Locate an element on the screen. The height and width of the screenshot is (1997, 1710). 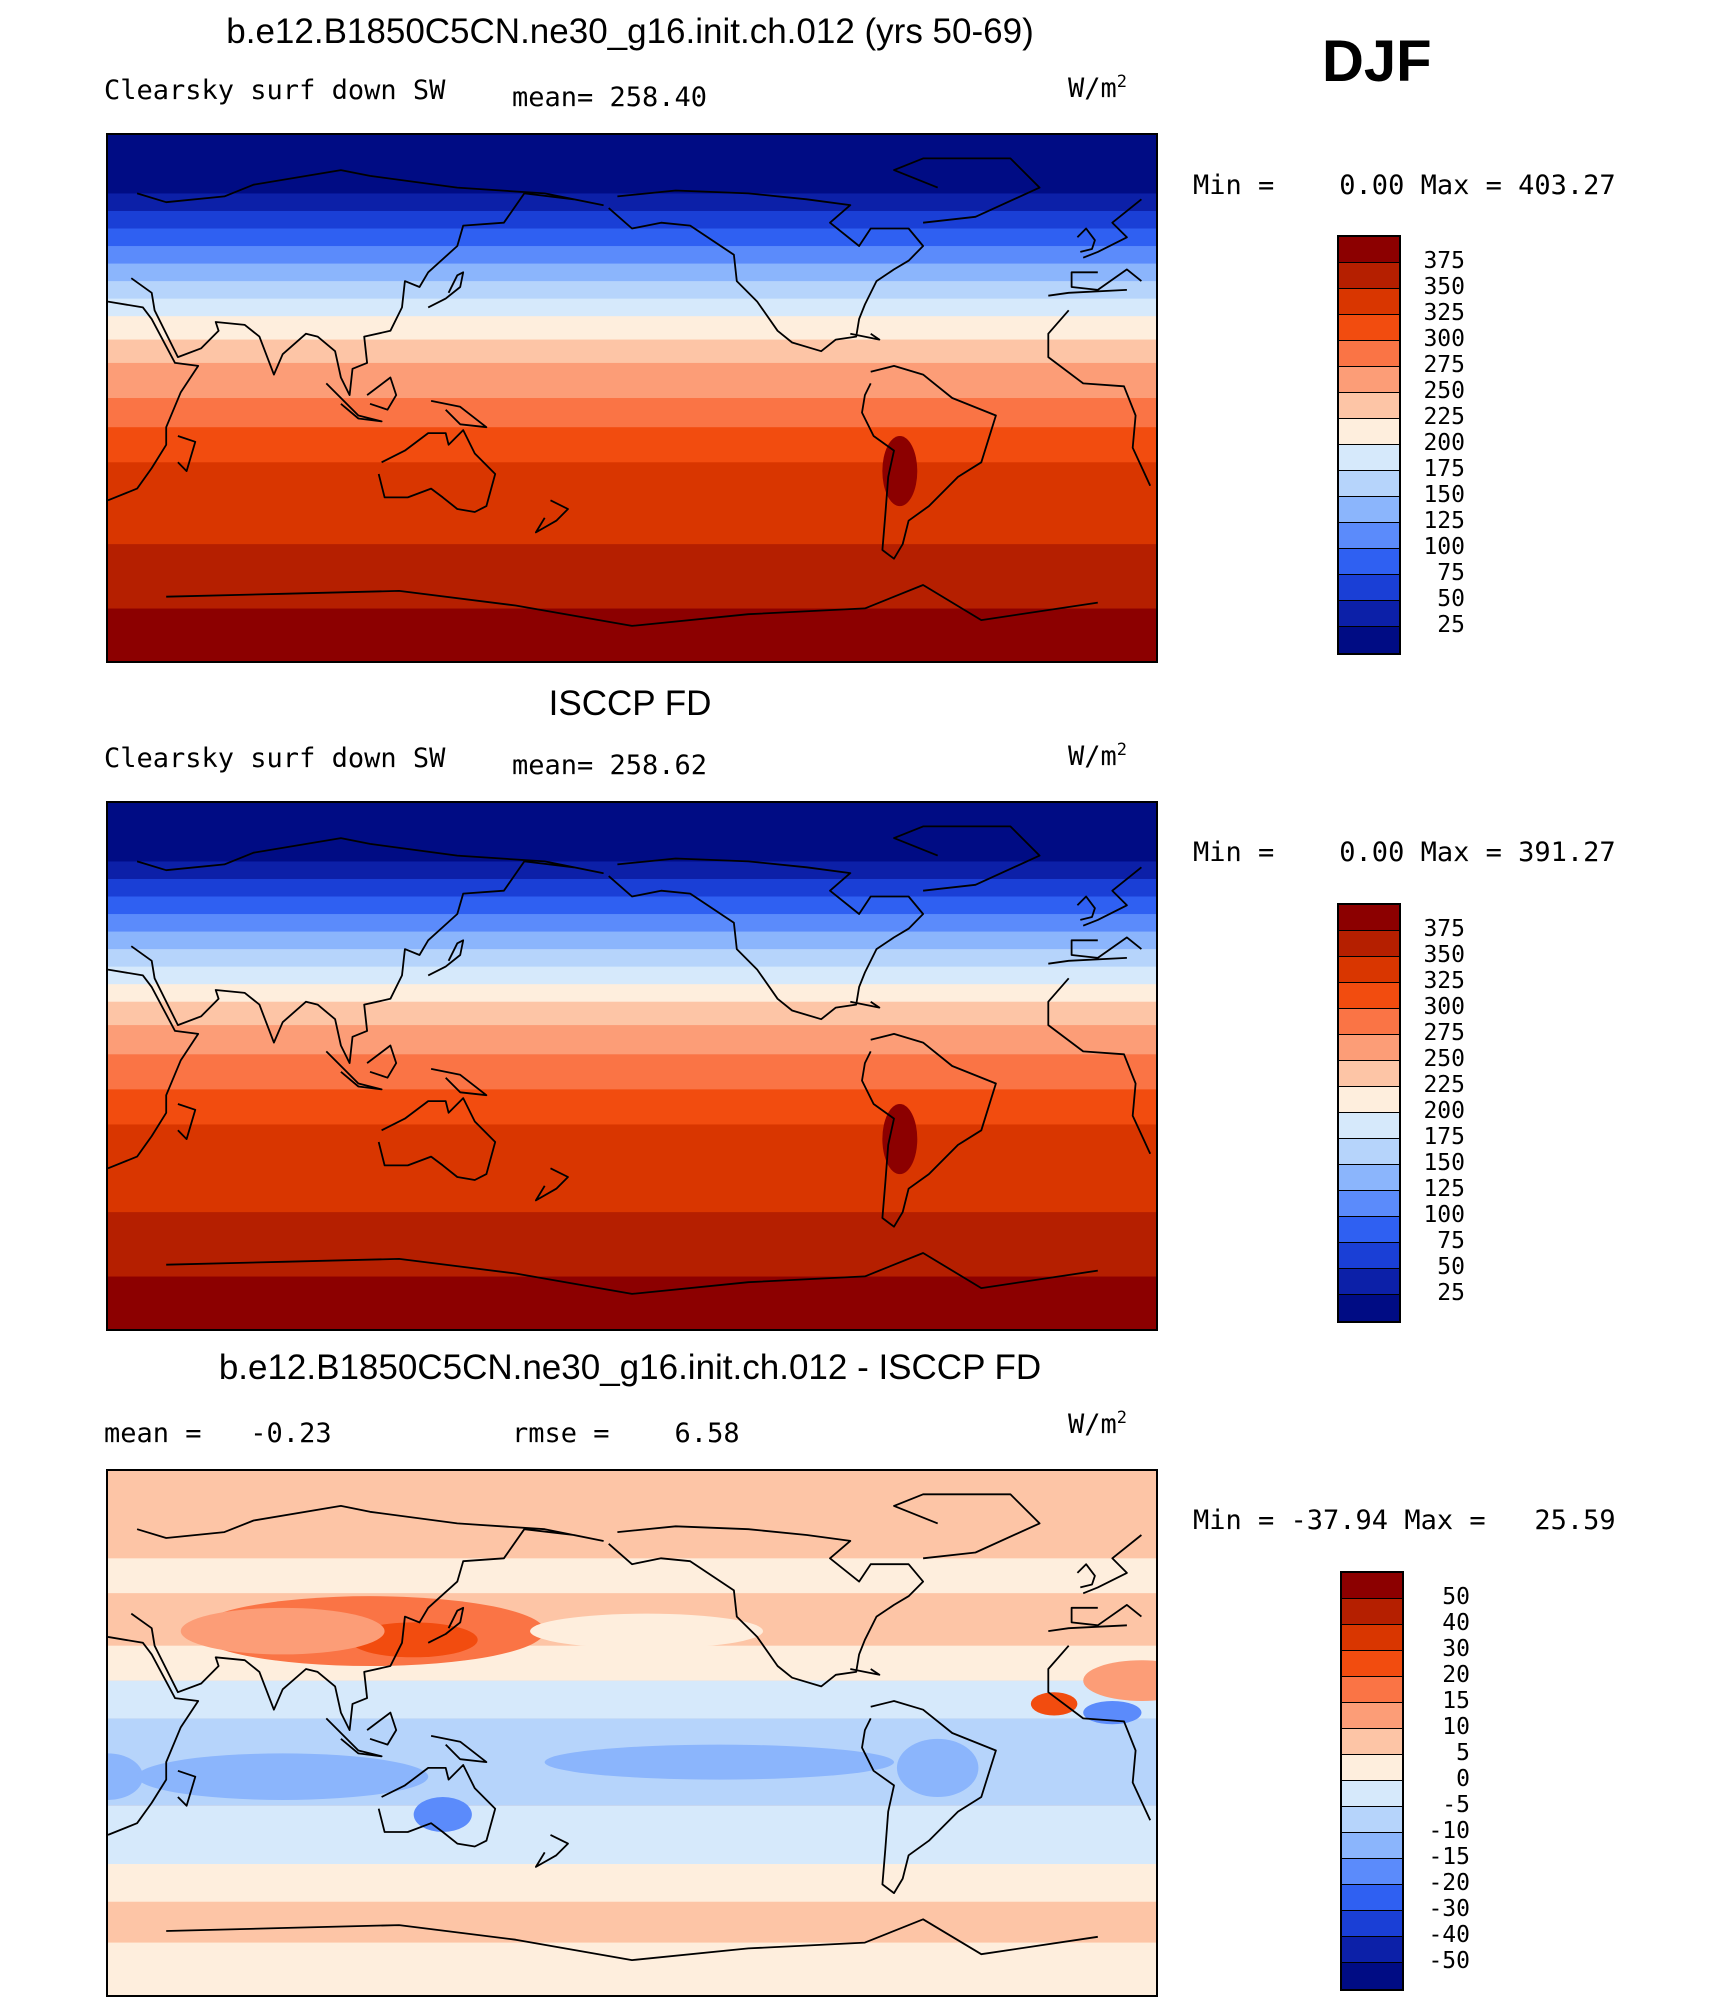
colorbar-label: 175 is located at coordinates (1444, 1137).